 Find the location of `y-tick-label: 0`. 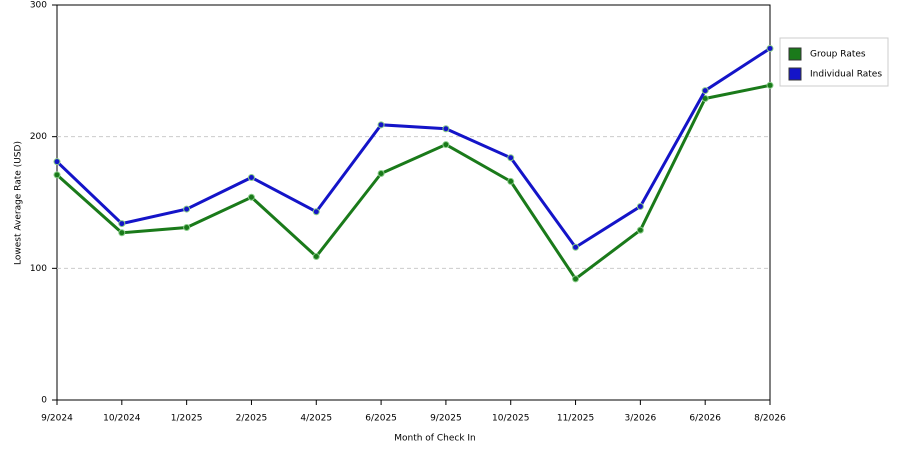

y-tick-label: 0 is located at coordinates (44, 401).